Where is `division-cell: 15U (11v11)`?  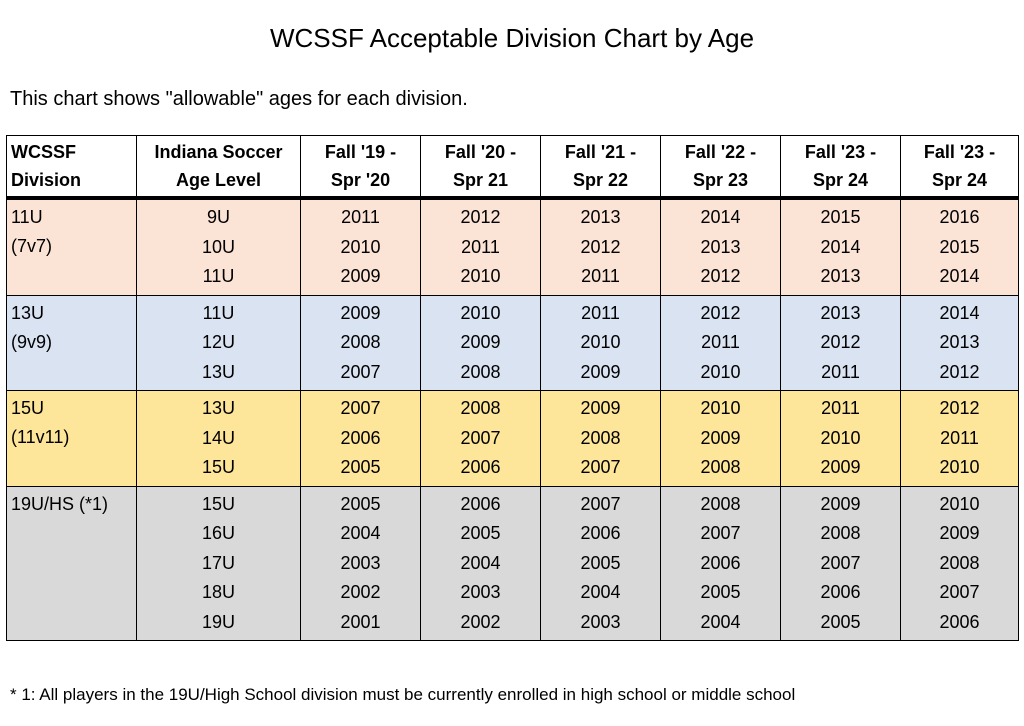
division-cell: 15U (11v11) is located at coordinates (71, 438).